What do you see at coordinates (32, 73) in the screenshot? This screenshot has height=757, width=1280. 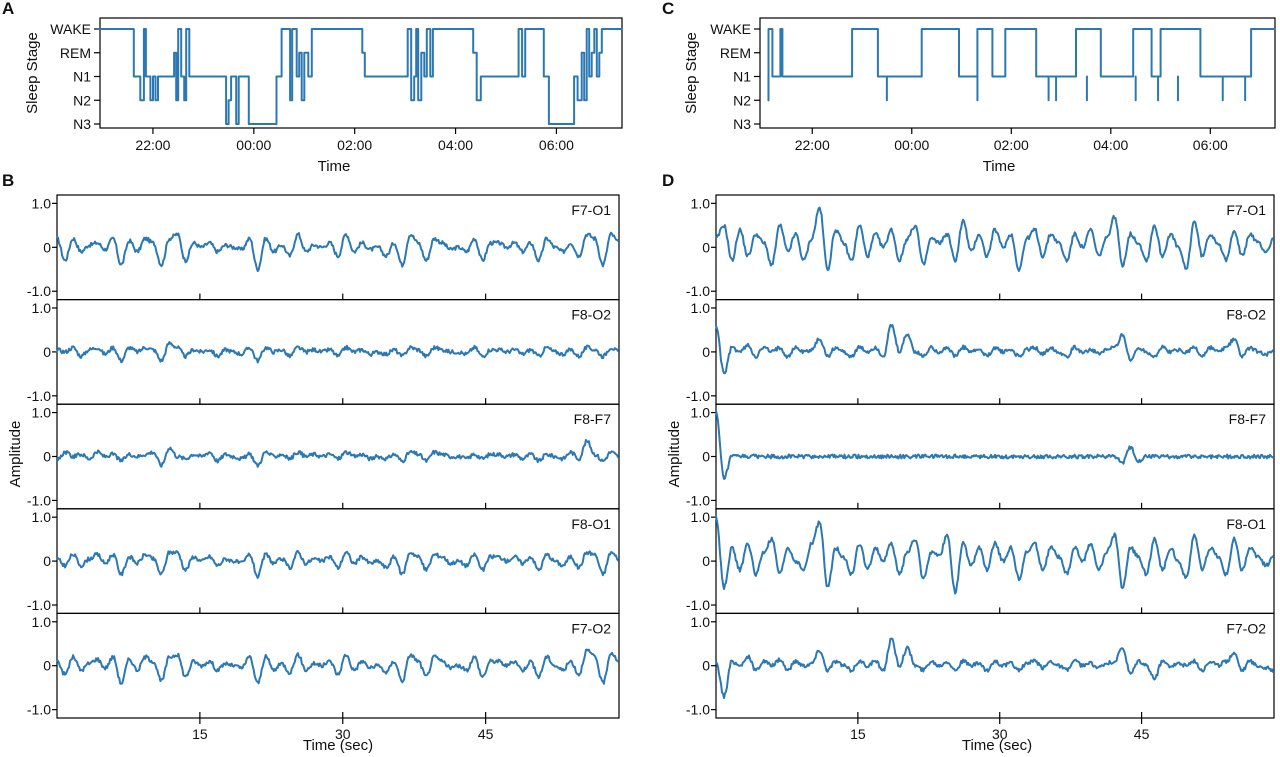 I see `hypnogram-a-ylabel: Sleep Stage` at bounding box center [32, 73].